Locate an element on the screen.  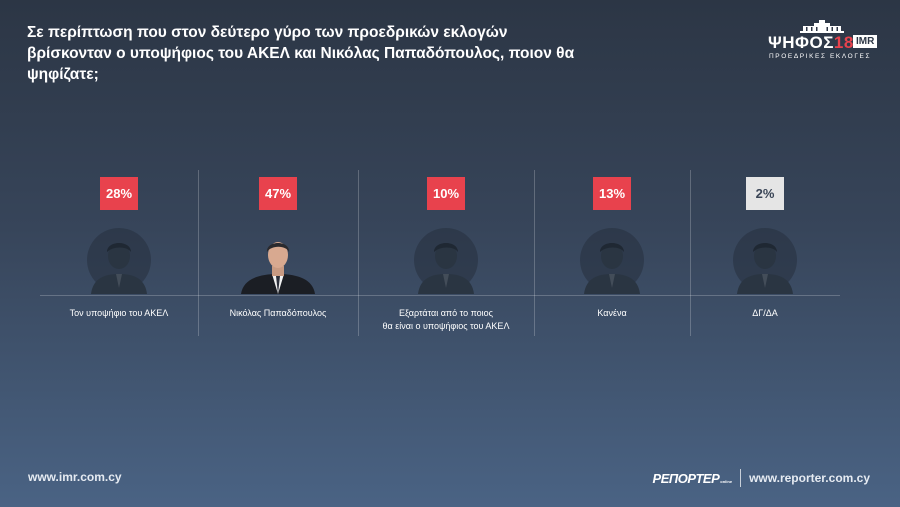
logo-number: 18 is located at coordinates (843, 42).